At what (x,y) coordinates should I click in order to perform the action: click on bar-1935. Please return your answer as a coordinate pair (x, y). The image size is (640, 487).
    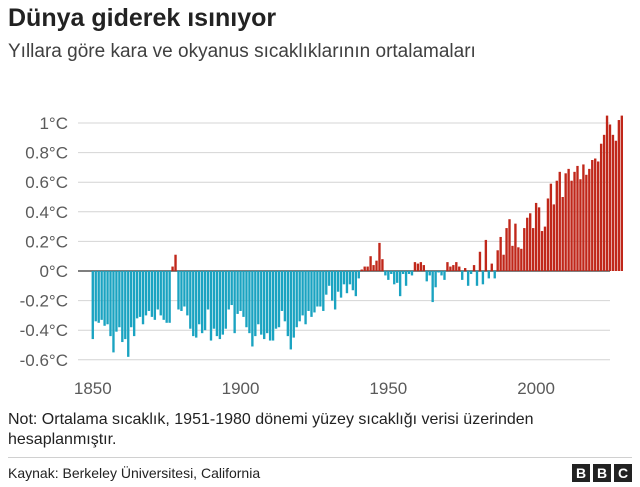
    Looking at the image, I should click on (344, 278).